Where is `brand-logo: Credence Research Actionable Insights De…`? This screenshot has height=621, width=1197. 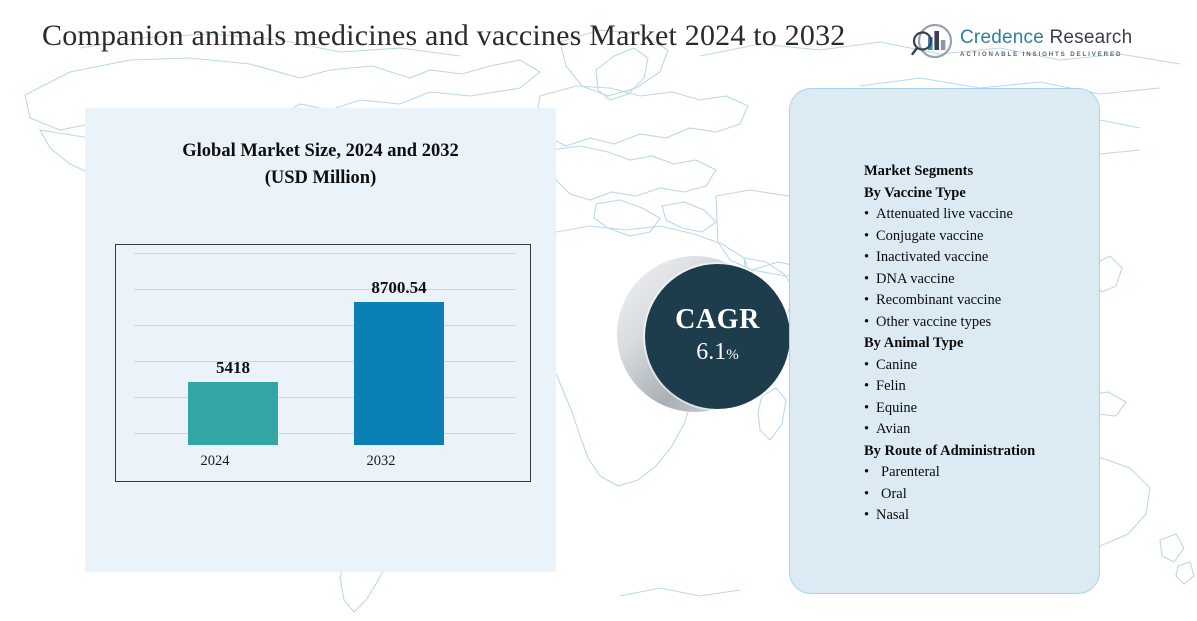
brand-logo: Credence Research Actionable Insights De… is located at coordinates (1021, 43).